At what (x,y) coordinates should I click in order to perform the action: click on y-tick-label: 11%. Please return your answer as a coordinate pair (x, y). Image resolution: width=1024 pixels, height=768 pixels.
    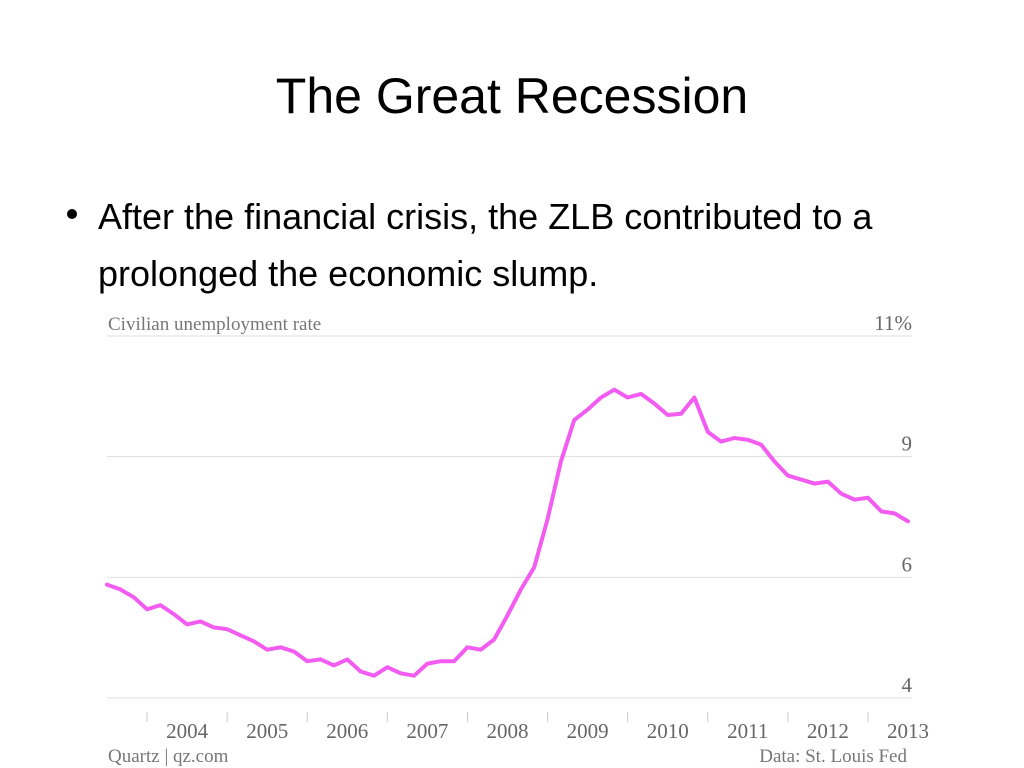
    Looking at the image, I should click on (893, 323).